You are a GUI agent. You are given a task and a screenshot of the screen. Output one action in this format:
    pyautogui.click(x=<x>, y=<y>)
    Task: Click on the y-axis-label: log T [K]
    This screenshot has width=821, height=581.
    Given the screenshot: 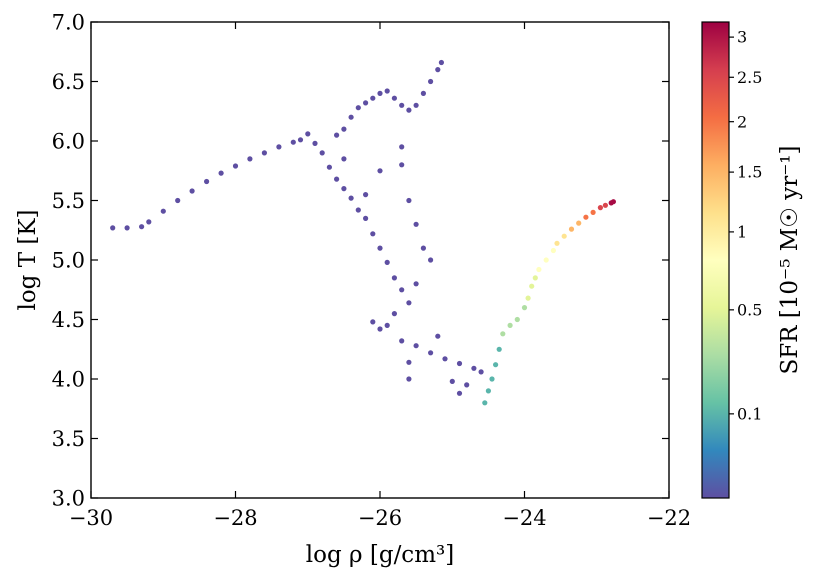 What is the action you would take?
    pyautogui.click(x=28, y=259)
    